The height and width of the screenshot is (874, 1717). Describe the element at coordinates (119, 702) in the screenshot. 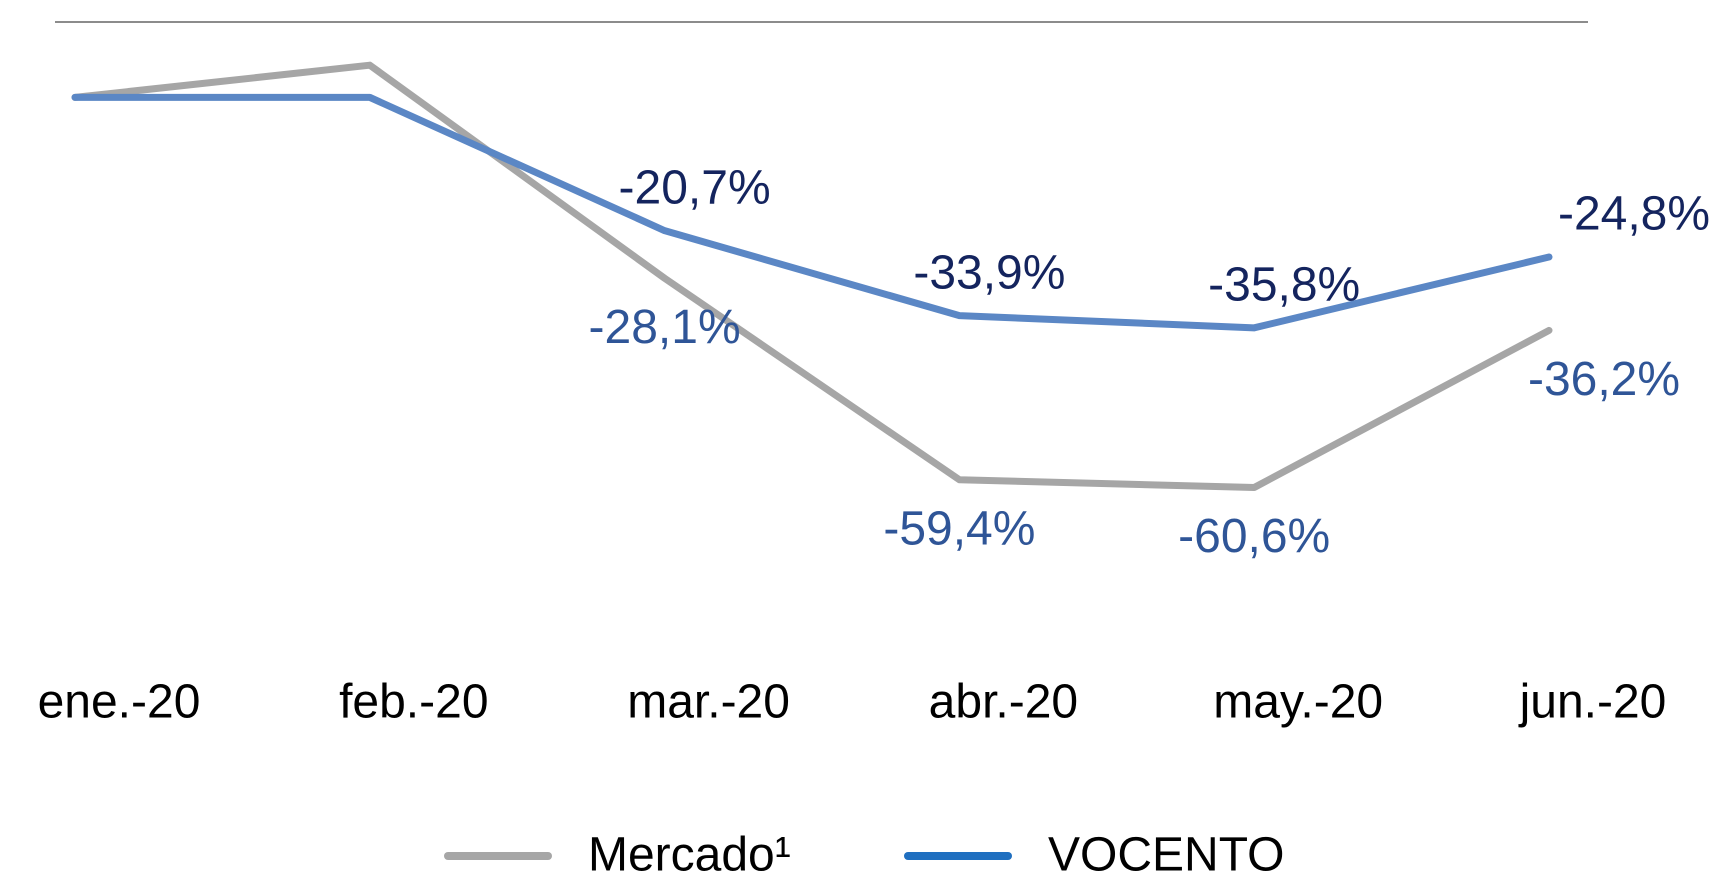

I see `x-tick-label: ene.-20` at that location.